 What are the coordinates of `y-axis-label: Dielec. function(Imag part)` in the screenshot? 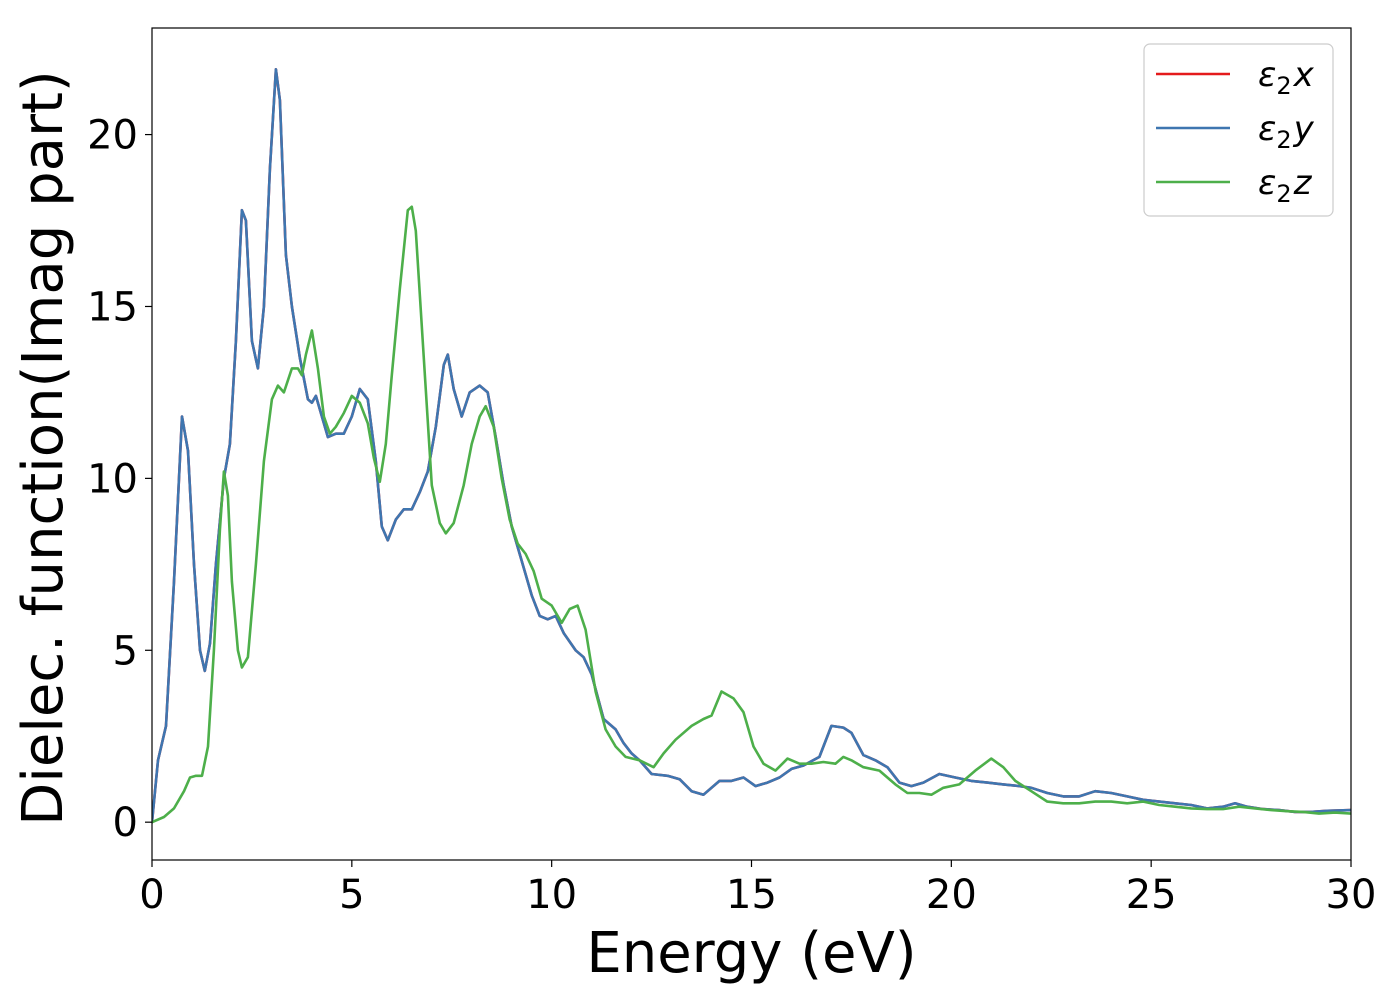 It's located at (43, 448).